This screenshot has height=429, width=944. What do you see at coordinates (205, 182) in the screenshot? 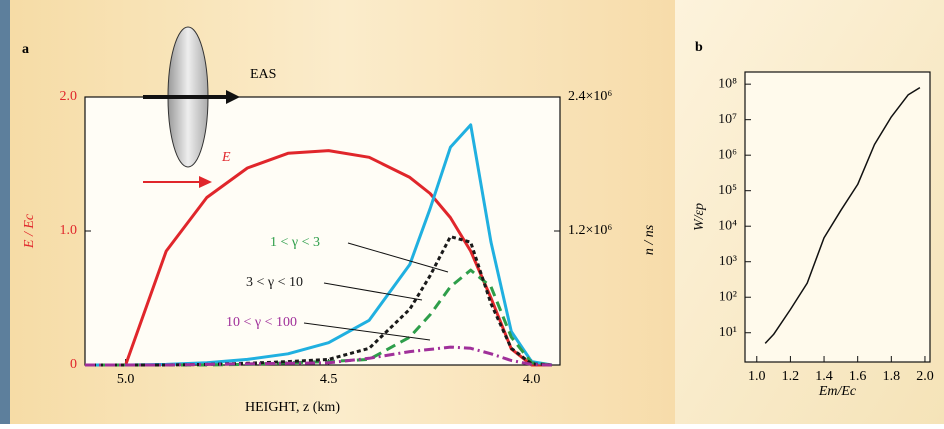
I see `e-arrowhead` at bounding box center [205, 182].